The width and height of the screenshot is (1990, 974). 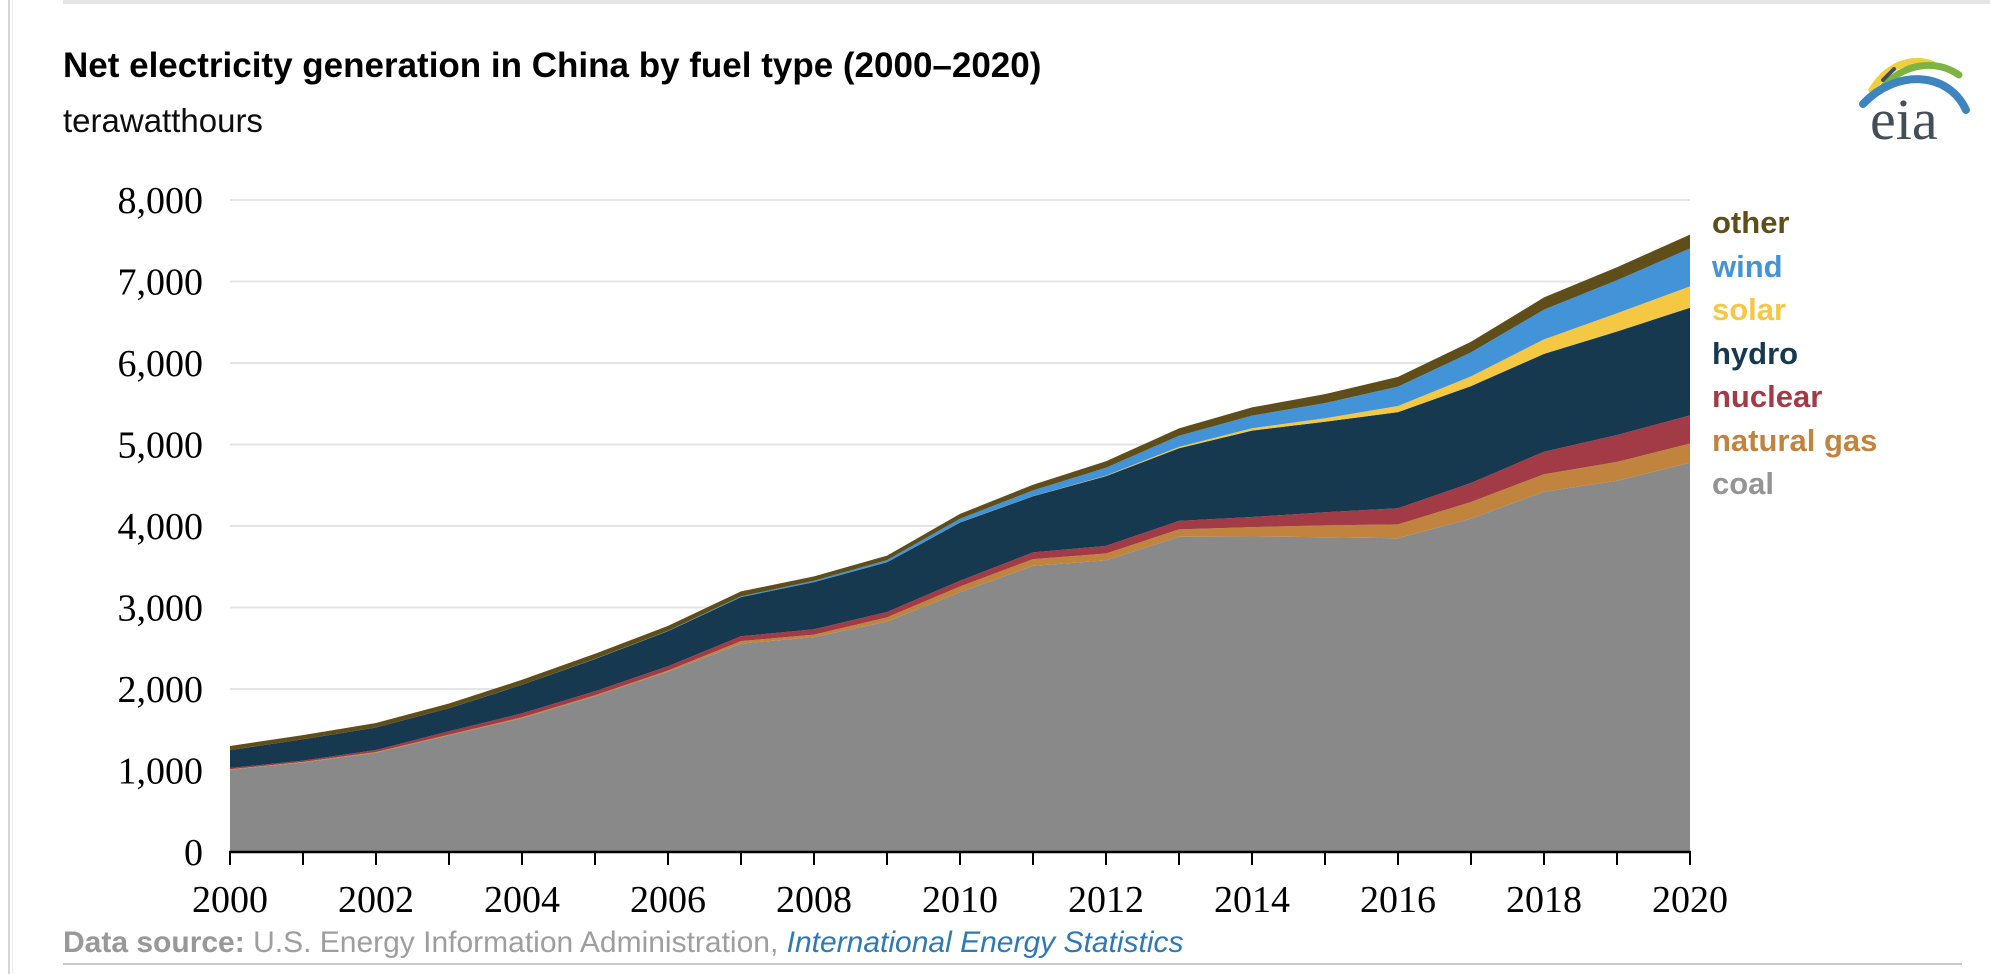 What do you see at coordinates (985, 942) in the screenshot?
I see `data-source-link: International Energy Statistics` at bounding box center [985, 942].